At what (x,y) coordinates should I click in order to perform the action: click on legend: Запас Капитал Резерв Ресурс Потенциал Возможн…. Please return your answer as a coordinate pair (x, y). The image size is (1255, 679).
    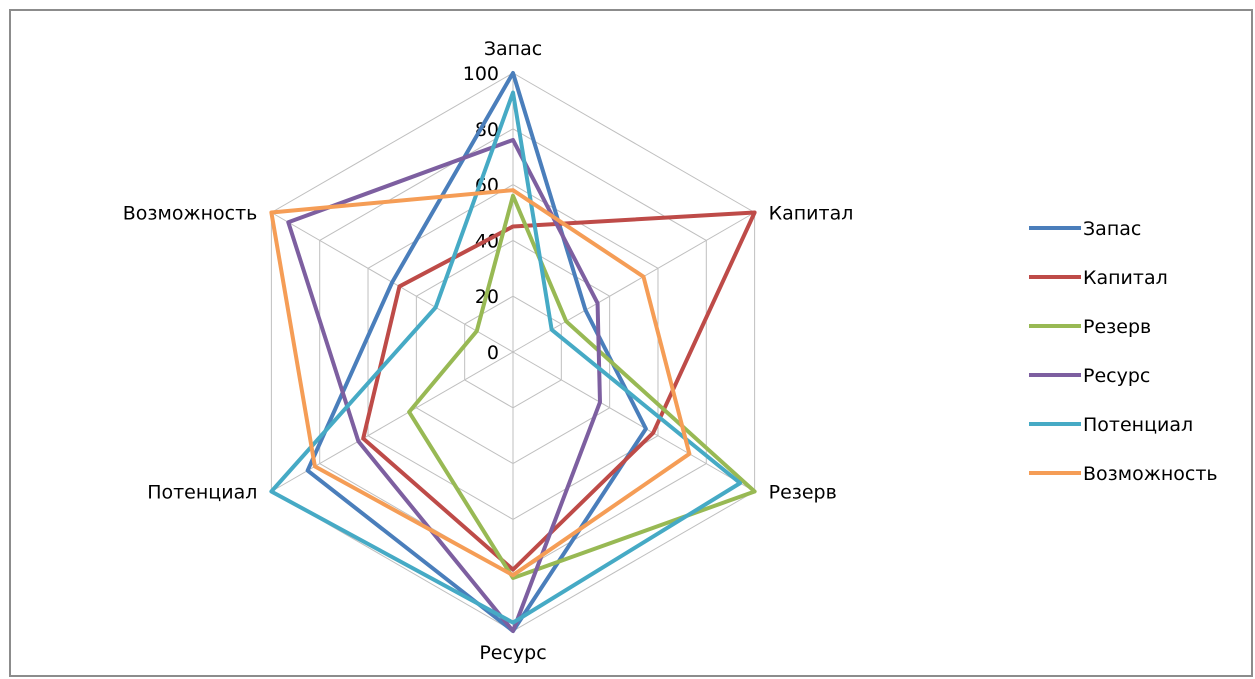
    Looking at the image, I should click on (1123, 351).